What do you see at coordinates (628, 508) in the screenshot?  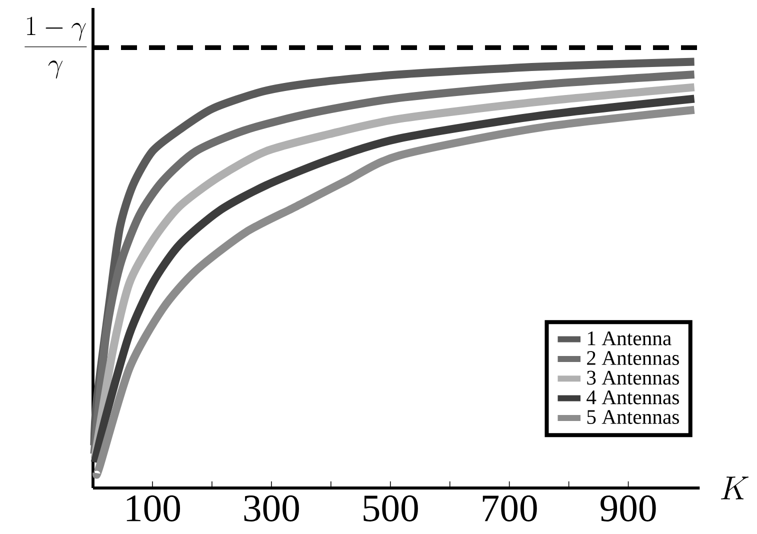 I see `x-tick-label: 900` at bounding box center [628, 508].